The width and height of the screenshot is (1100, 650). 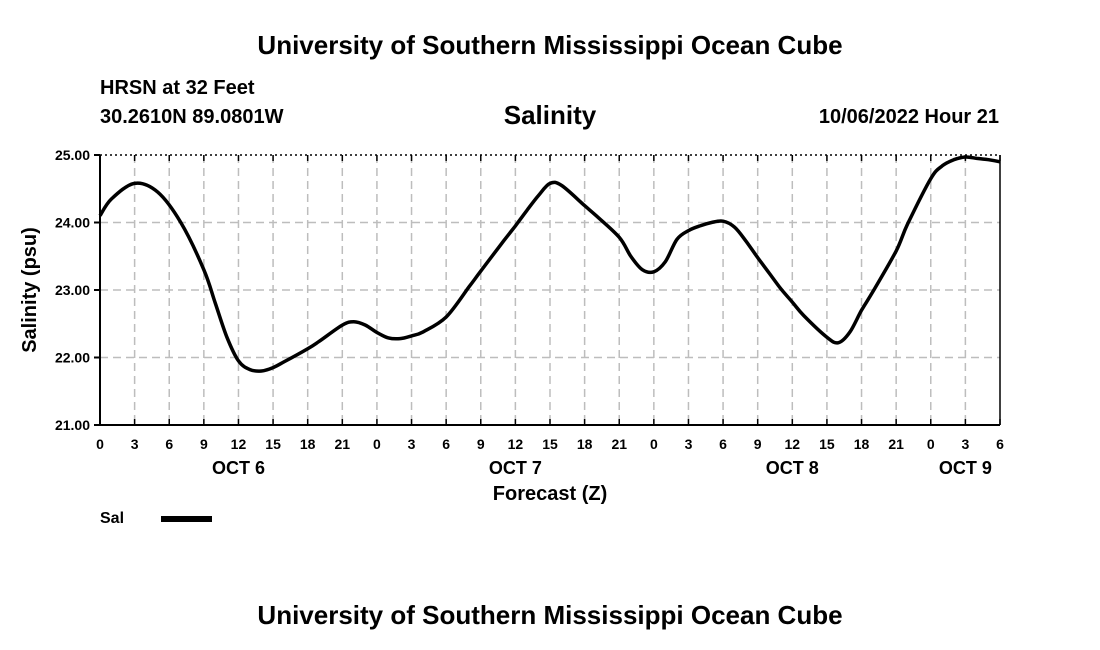 What do you see at coordinates (72, 223) in the screenshot?
I see `y-tick-label: 24.00` at bounding box center [72, 223].